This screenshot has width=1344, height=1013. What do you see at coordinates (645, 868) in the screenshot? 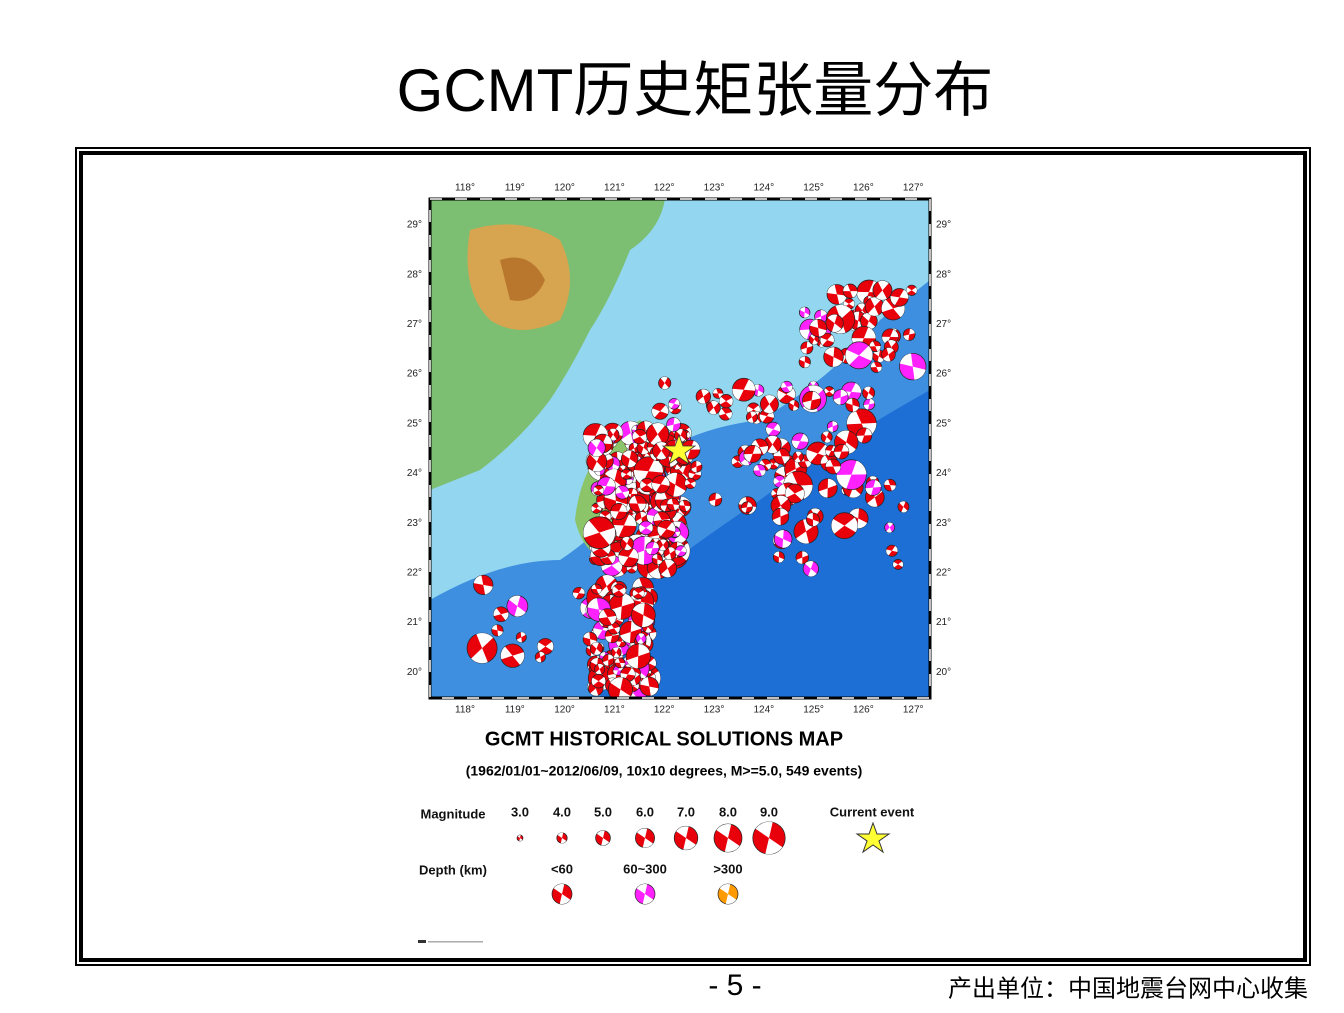
I see `depth-value: 60~300` at bounding box center [645, 868].